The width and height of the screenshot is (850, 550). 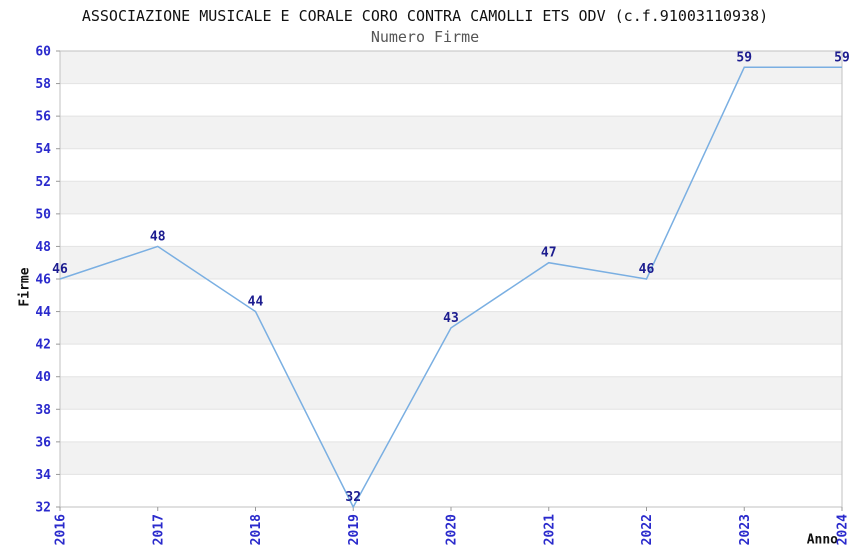 What do you see at coordinates (425, 37) in the screenshot?
I see `chart-subtitle: Numero Firme` at bounding box center [425, 37].